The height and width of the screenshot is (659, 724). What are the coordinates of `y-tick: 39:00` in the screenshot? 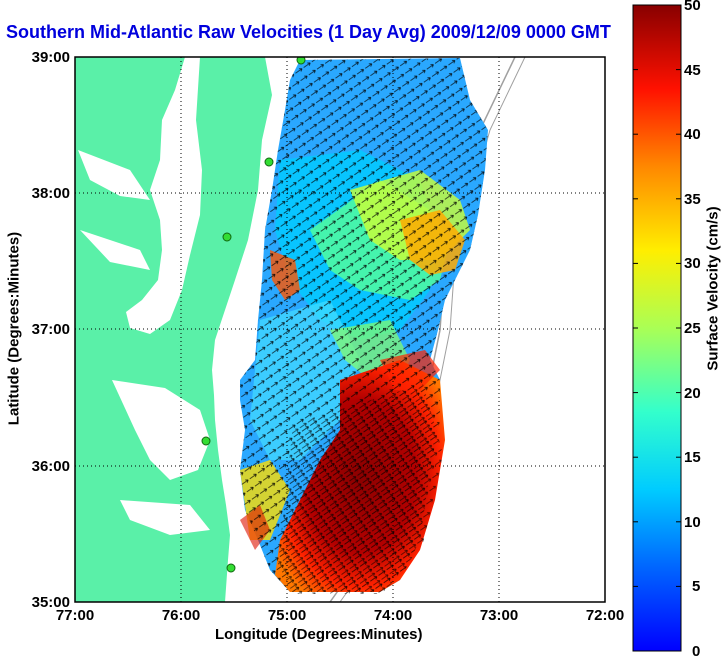 It's located at (51, 57).